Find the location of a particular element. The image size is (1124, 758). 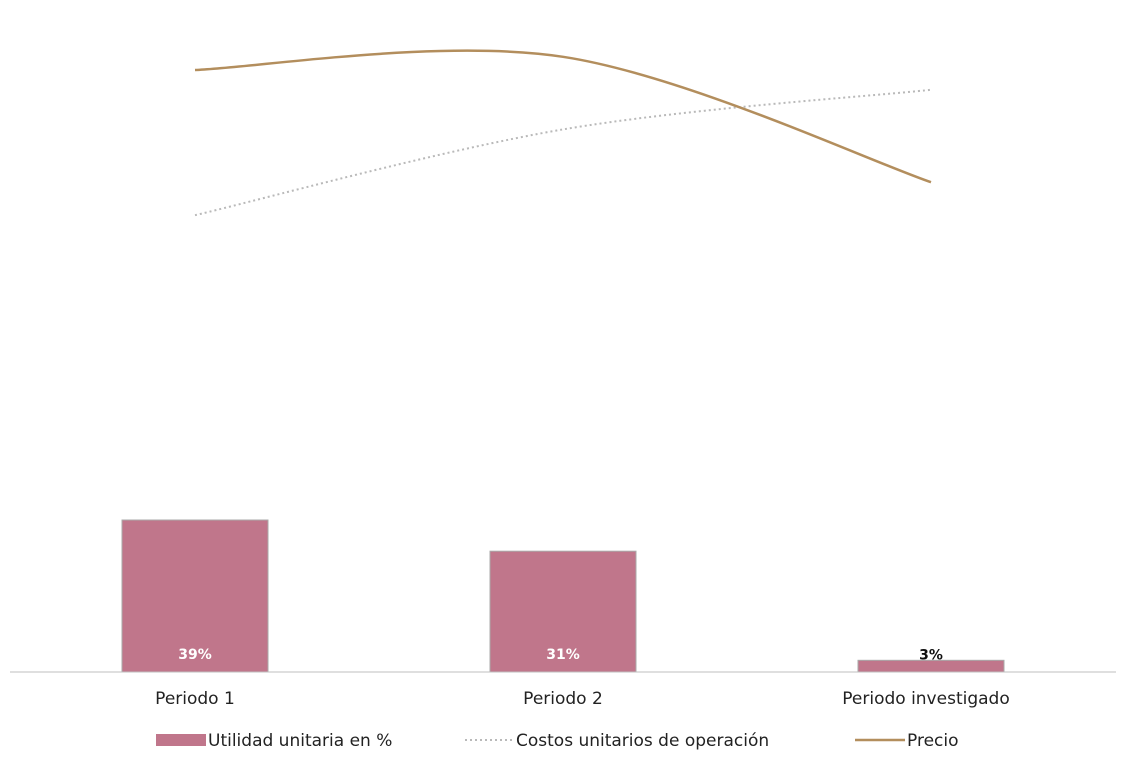

costos-line is located at coordinates (563, 152).